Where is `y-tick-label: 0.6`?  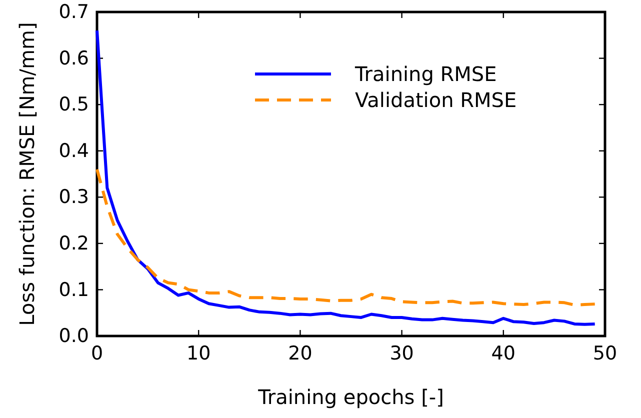 y-tick-label: 0.6 is located at coordinates (73, 58).